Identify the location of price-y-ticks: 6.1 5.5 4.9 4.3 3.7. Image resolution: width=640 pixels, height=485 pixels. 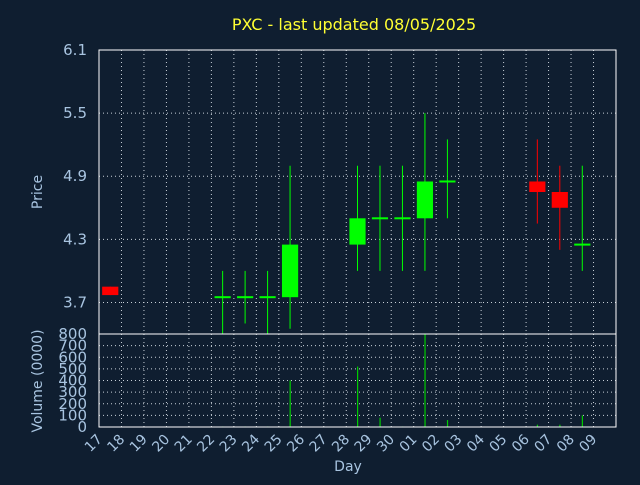
(75, 176).